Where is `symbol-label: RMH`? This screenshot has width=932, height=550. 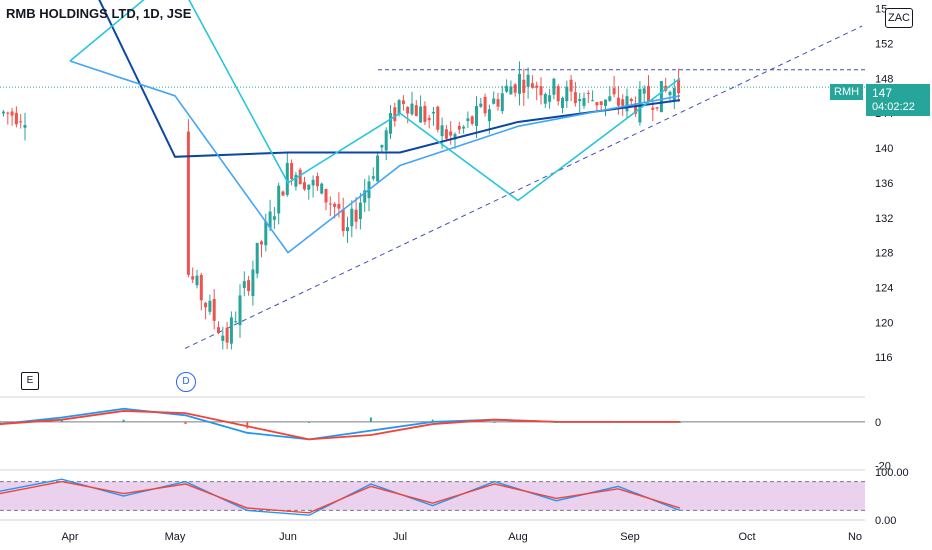 symbol-label: RMH is located at coordinates (847, 92).